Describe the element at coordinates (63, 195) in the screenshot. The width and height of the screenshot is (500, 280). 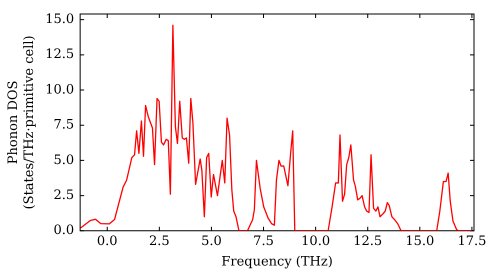
I see `y-tick-label: 2.5` at that location.